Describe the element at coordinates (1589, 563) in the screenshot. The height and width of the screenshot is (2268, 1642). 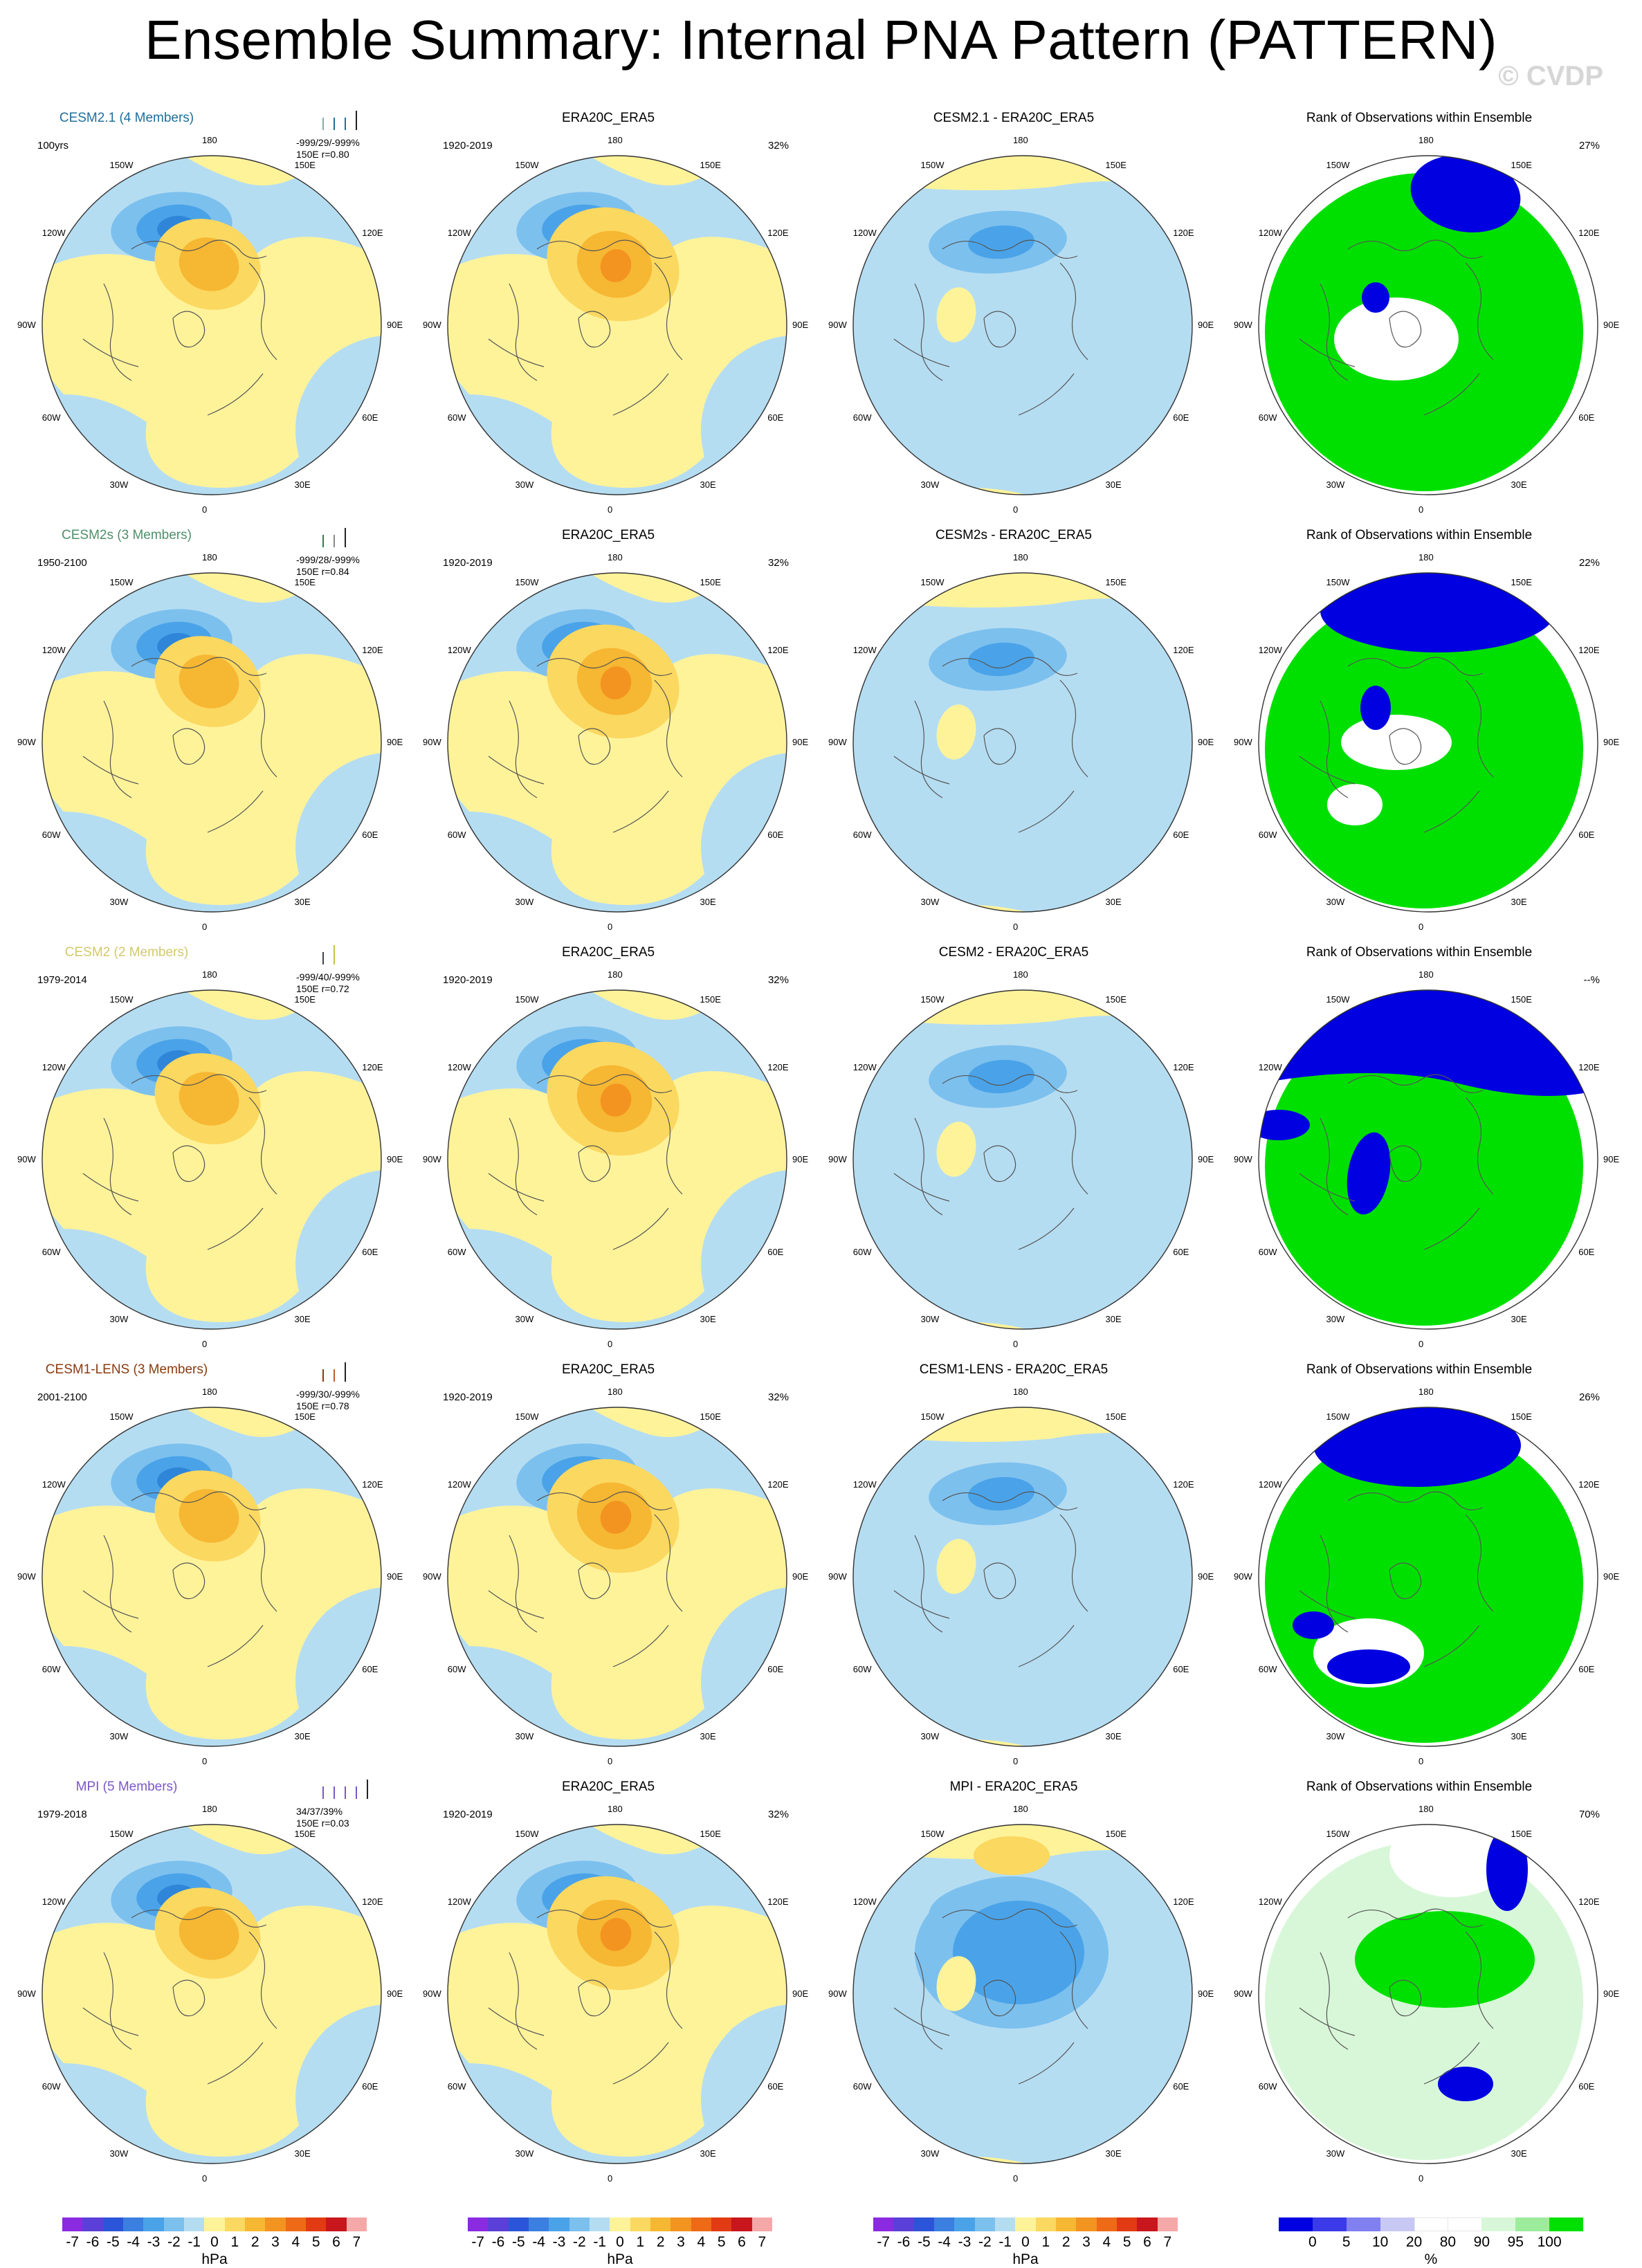
I see `percent-label: 22%` at that location.